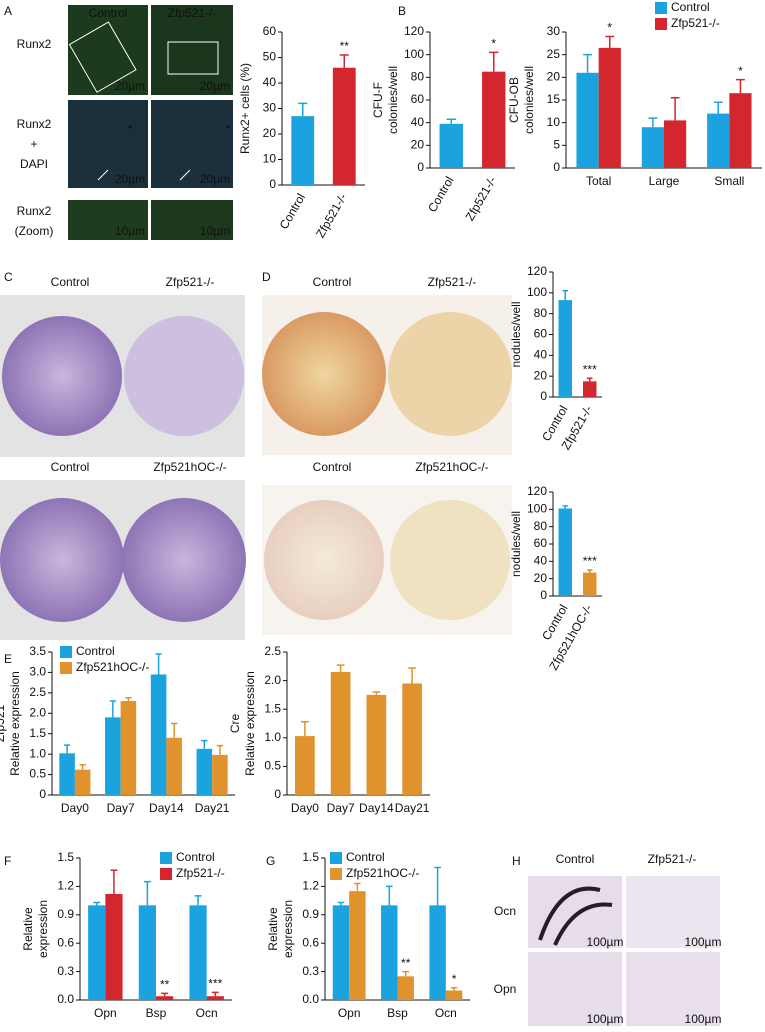 The height and width of the screenshot is (1032, 765). I want to click on y-axis-label: Relative, so click(273, 929).